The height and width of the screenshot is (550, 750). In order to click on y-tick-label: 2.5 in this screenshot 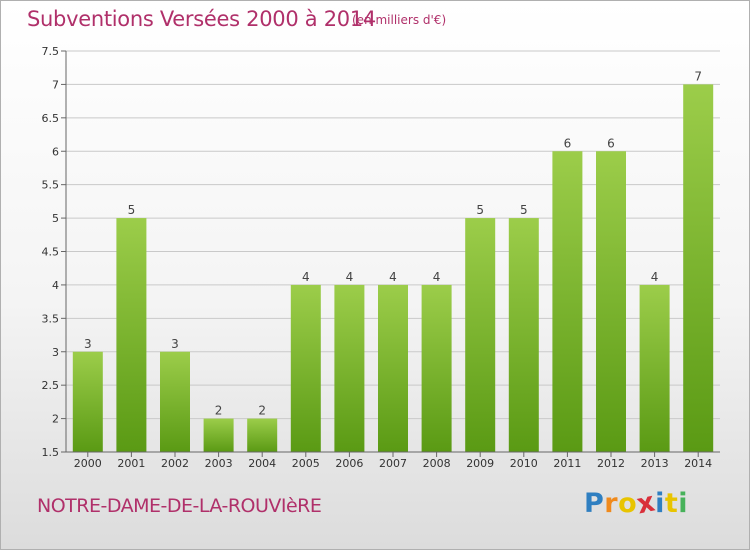, I will do `click(51, 385)`.